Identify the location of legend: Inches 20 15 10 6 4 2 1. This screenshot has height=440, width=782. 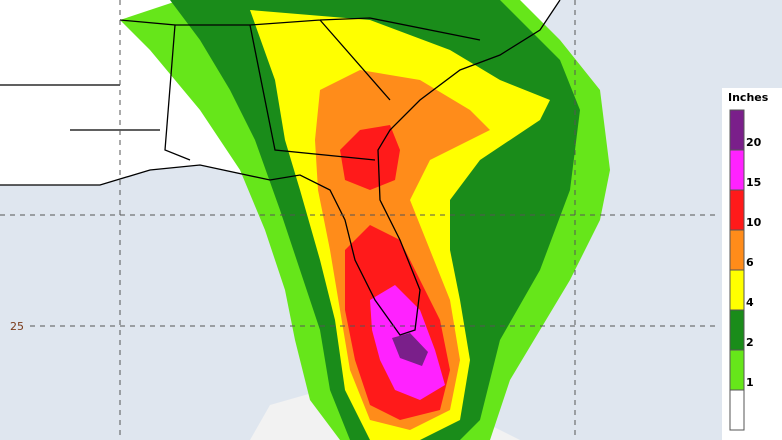
(752, 264).